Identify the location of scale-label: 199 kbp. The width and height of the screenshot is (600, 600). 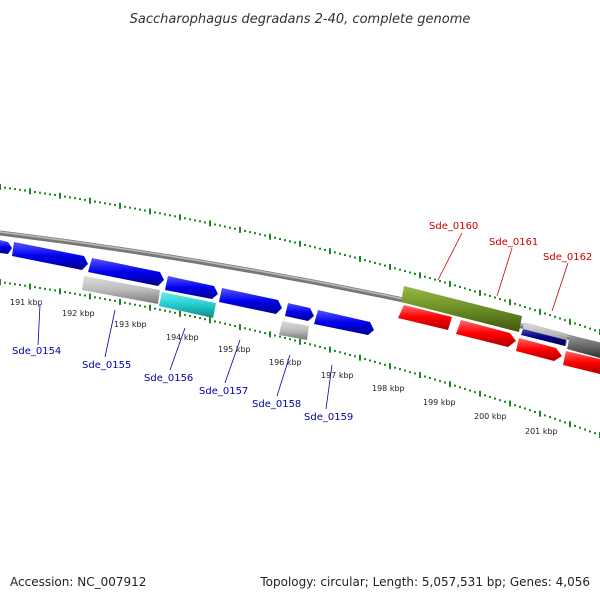
(439, 402).